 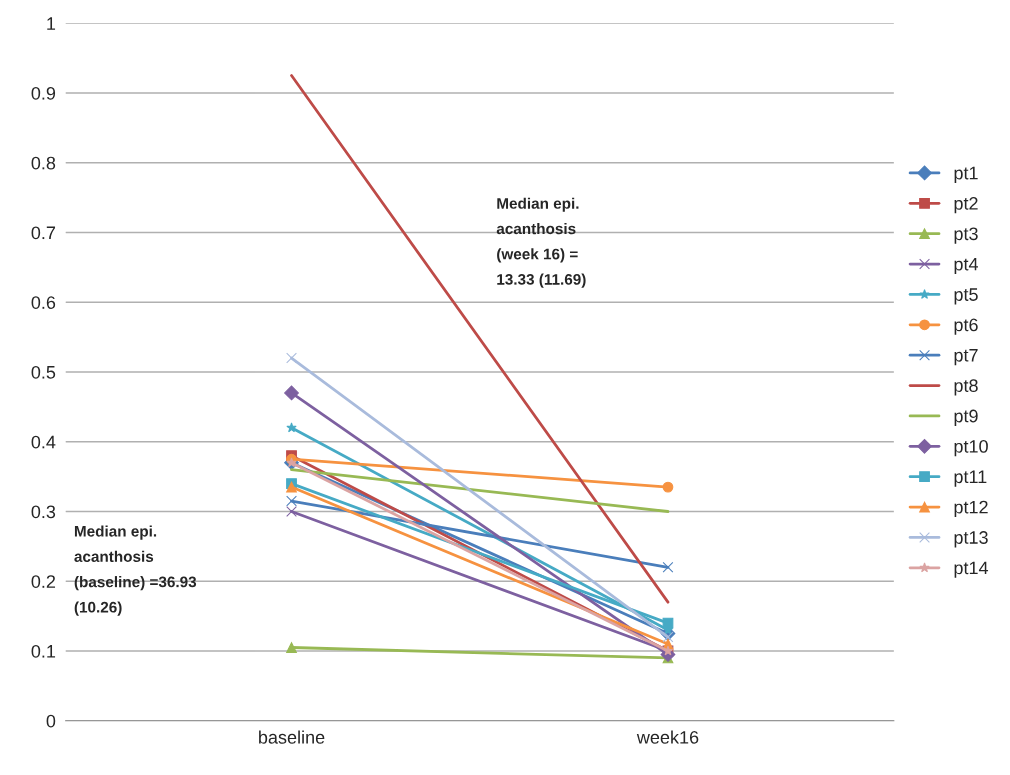 What do you see at coordinates (51, 23) in the screenshot?
I see `y-tick-label: 1` at bounding box center [51, 23].